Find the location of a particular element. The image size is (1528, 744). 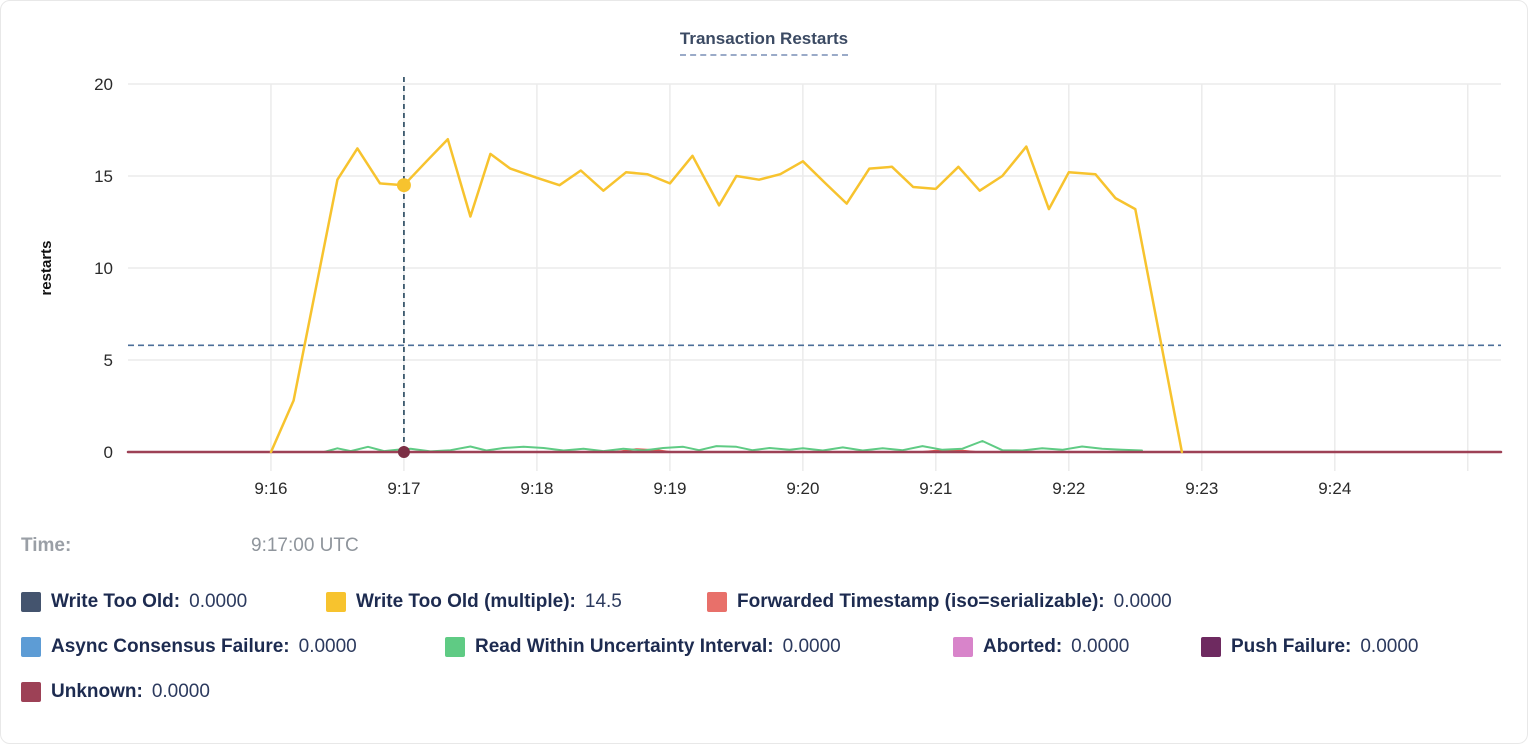

legend-swatch-write-too-old-icon is located at coordinates (31, 602).